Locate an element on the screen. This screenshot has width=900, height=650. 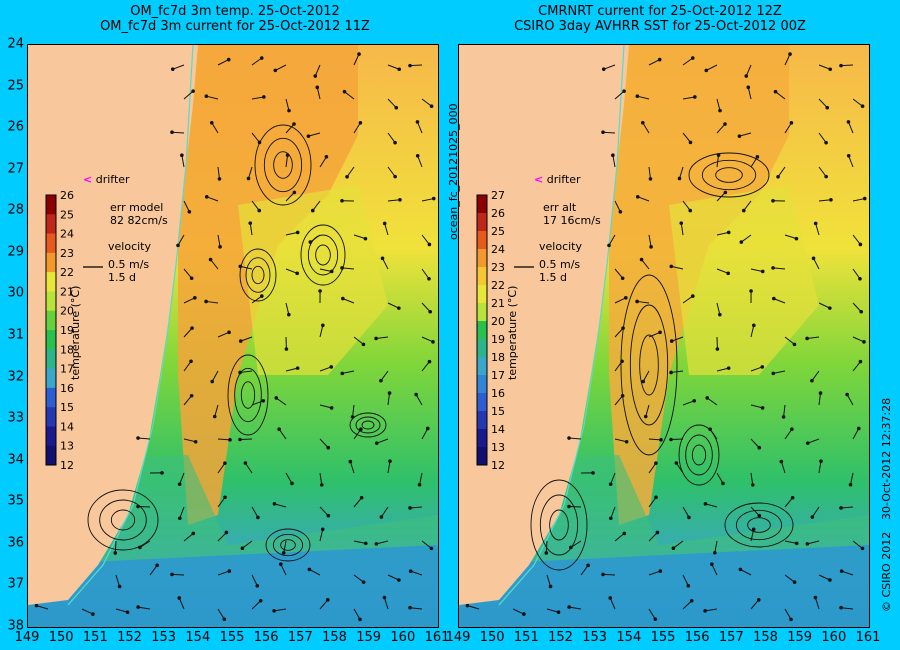
colorbar-tick-label: 13 is located at coordinates (498, 447).